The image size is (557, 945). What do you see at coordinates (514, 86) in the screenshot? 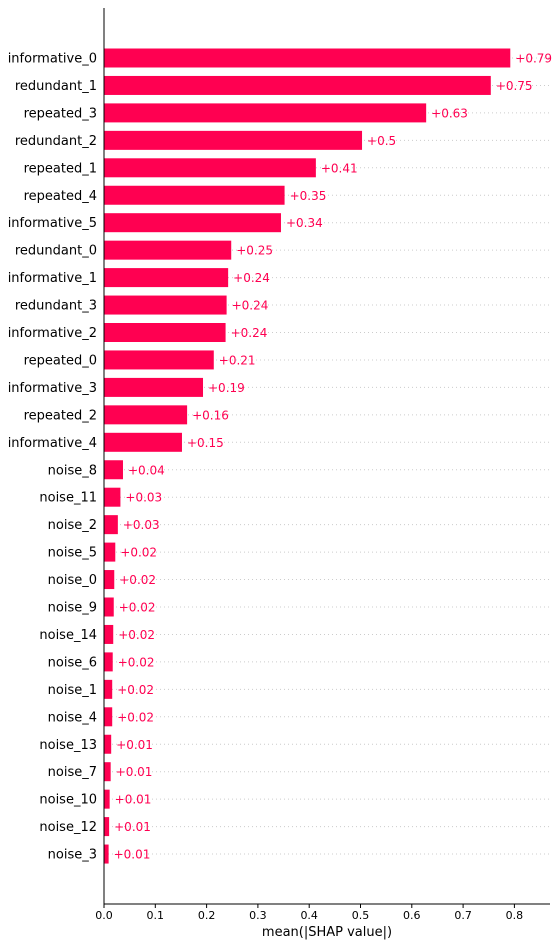
I see `value-label-redundant_1: +0.75` at bounding box center [514, 86].